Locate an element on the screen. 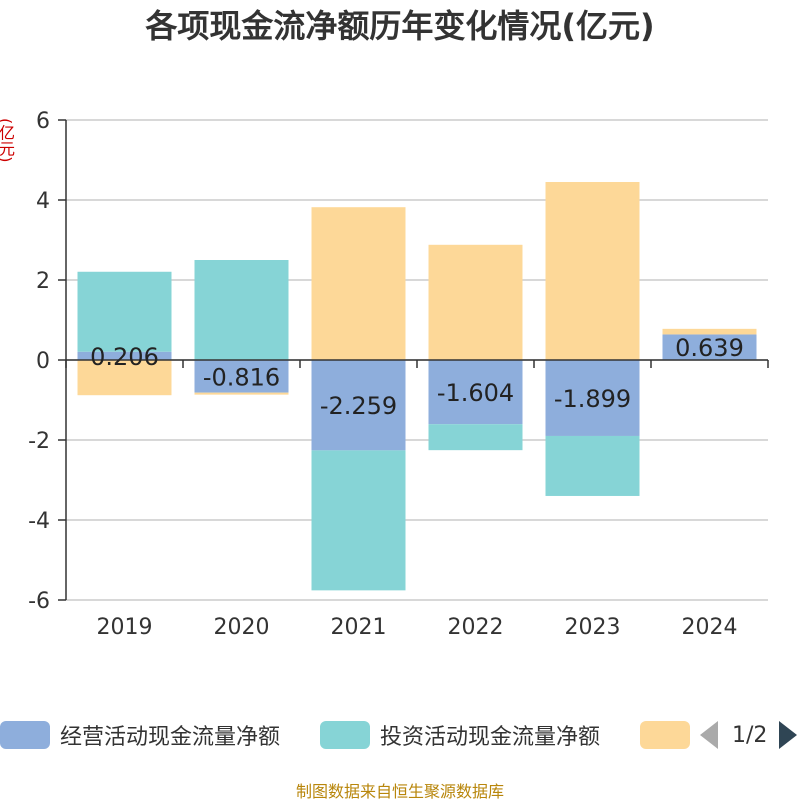 Image resolution: width=800 pixels, height=802 pixels. bar-operating-2023 is located at coordinates (592, 398).